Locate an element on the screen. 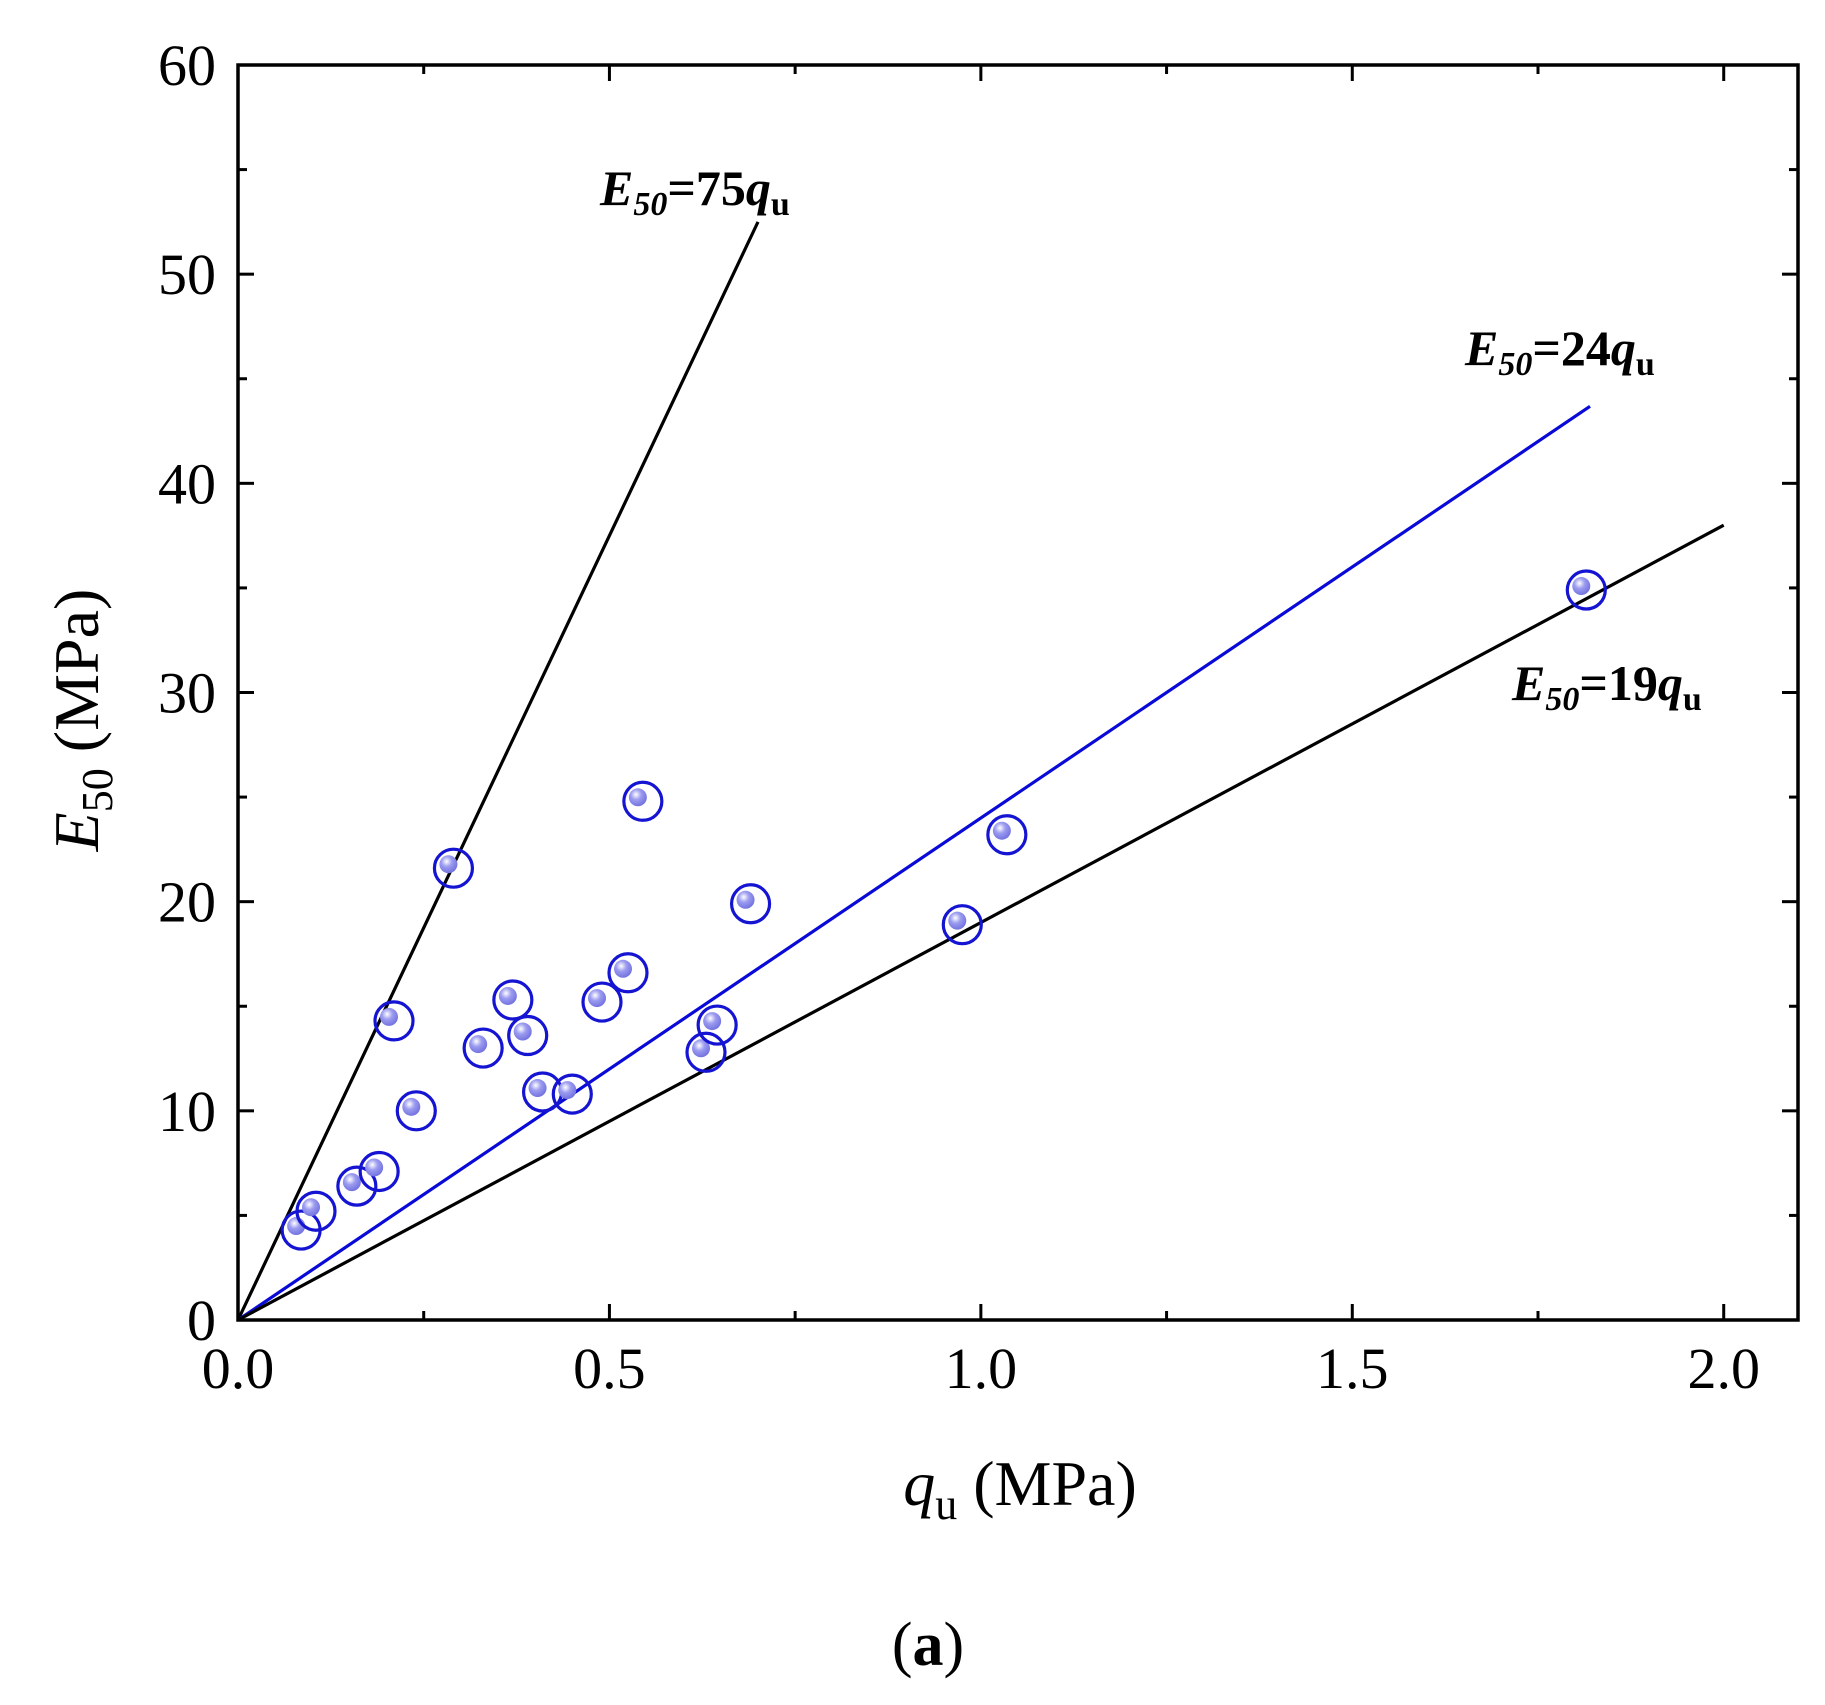 The height and width of the screenshot is (1705, 1825). x-axis-title-space is located at coordinates (965, 1483).